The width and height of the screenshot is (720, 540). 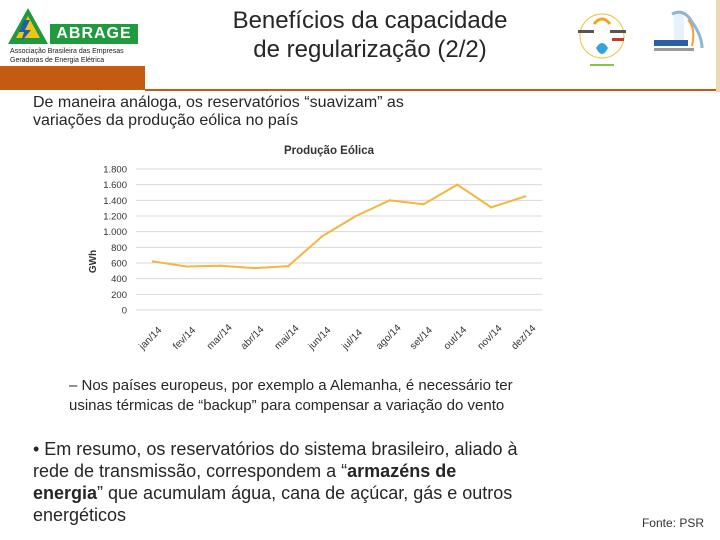 I want to click on abrage-triangle-icon, so click(x=28, y=26).